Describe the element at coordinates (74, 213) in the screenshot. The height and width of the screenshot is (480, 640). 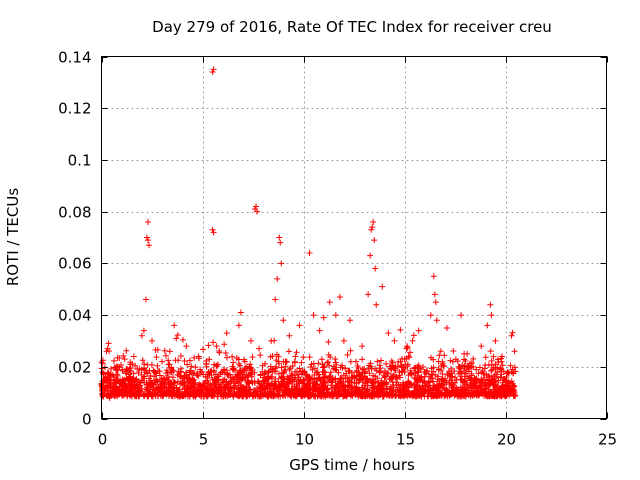
I see `y-tick-label: 0.08` at that location.